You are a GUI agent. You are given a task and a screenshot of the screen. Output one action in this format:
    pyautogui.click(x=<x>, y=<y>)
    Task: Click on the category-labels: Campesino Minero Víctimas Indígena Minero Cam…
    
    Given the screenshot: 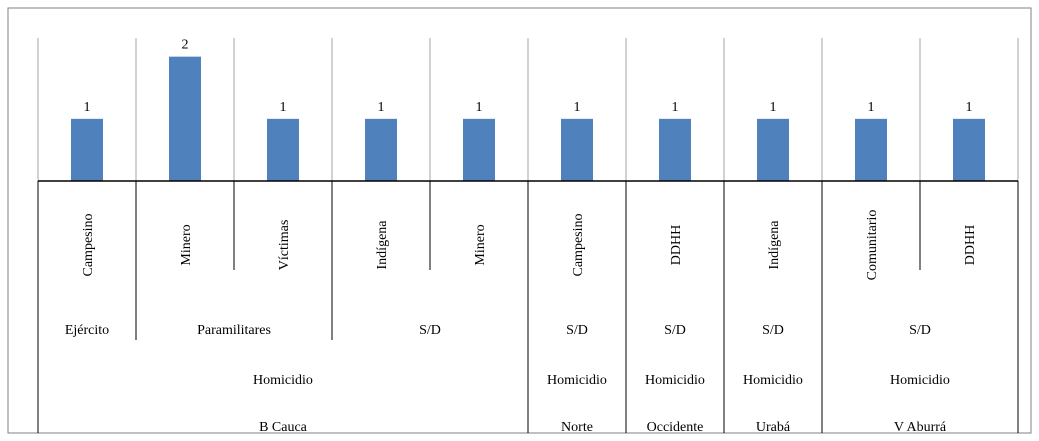 What is the action you would take?
    pyautogui.click(x=529, y=245)
    